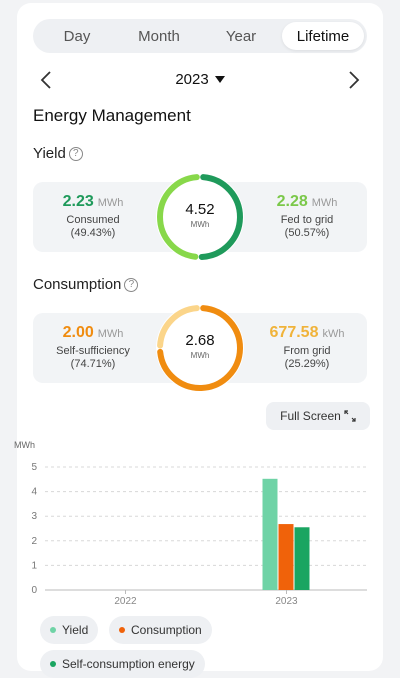 This screenshot has width=400, height=678. I want to click on consumption-total-unit: MWh, so click(200, 355).